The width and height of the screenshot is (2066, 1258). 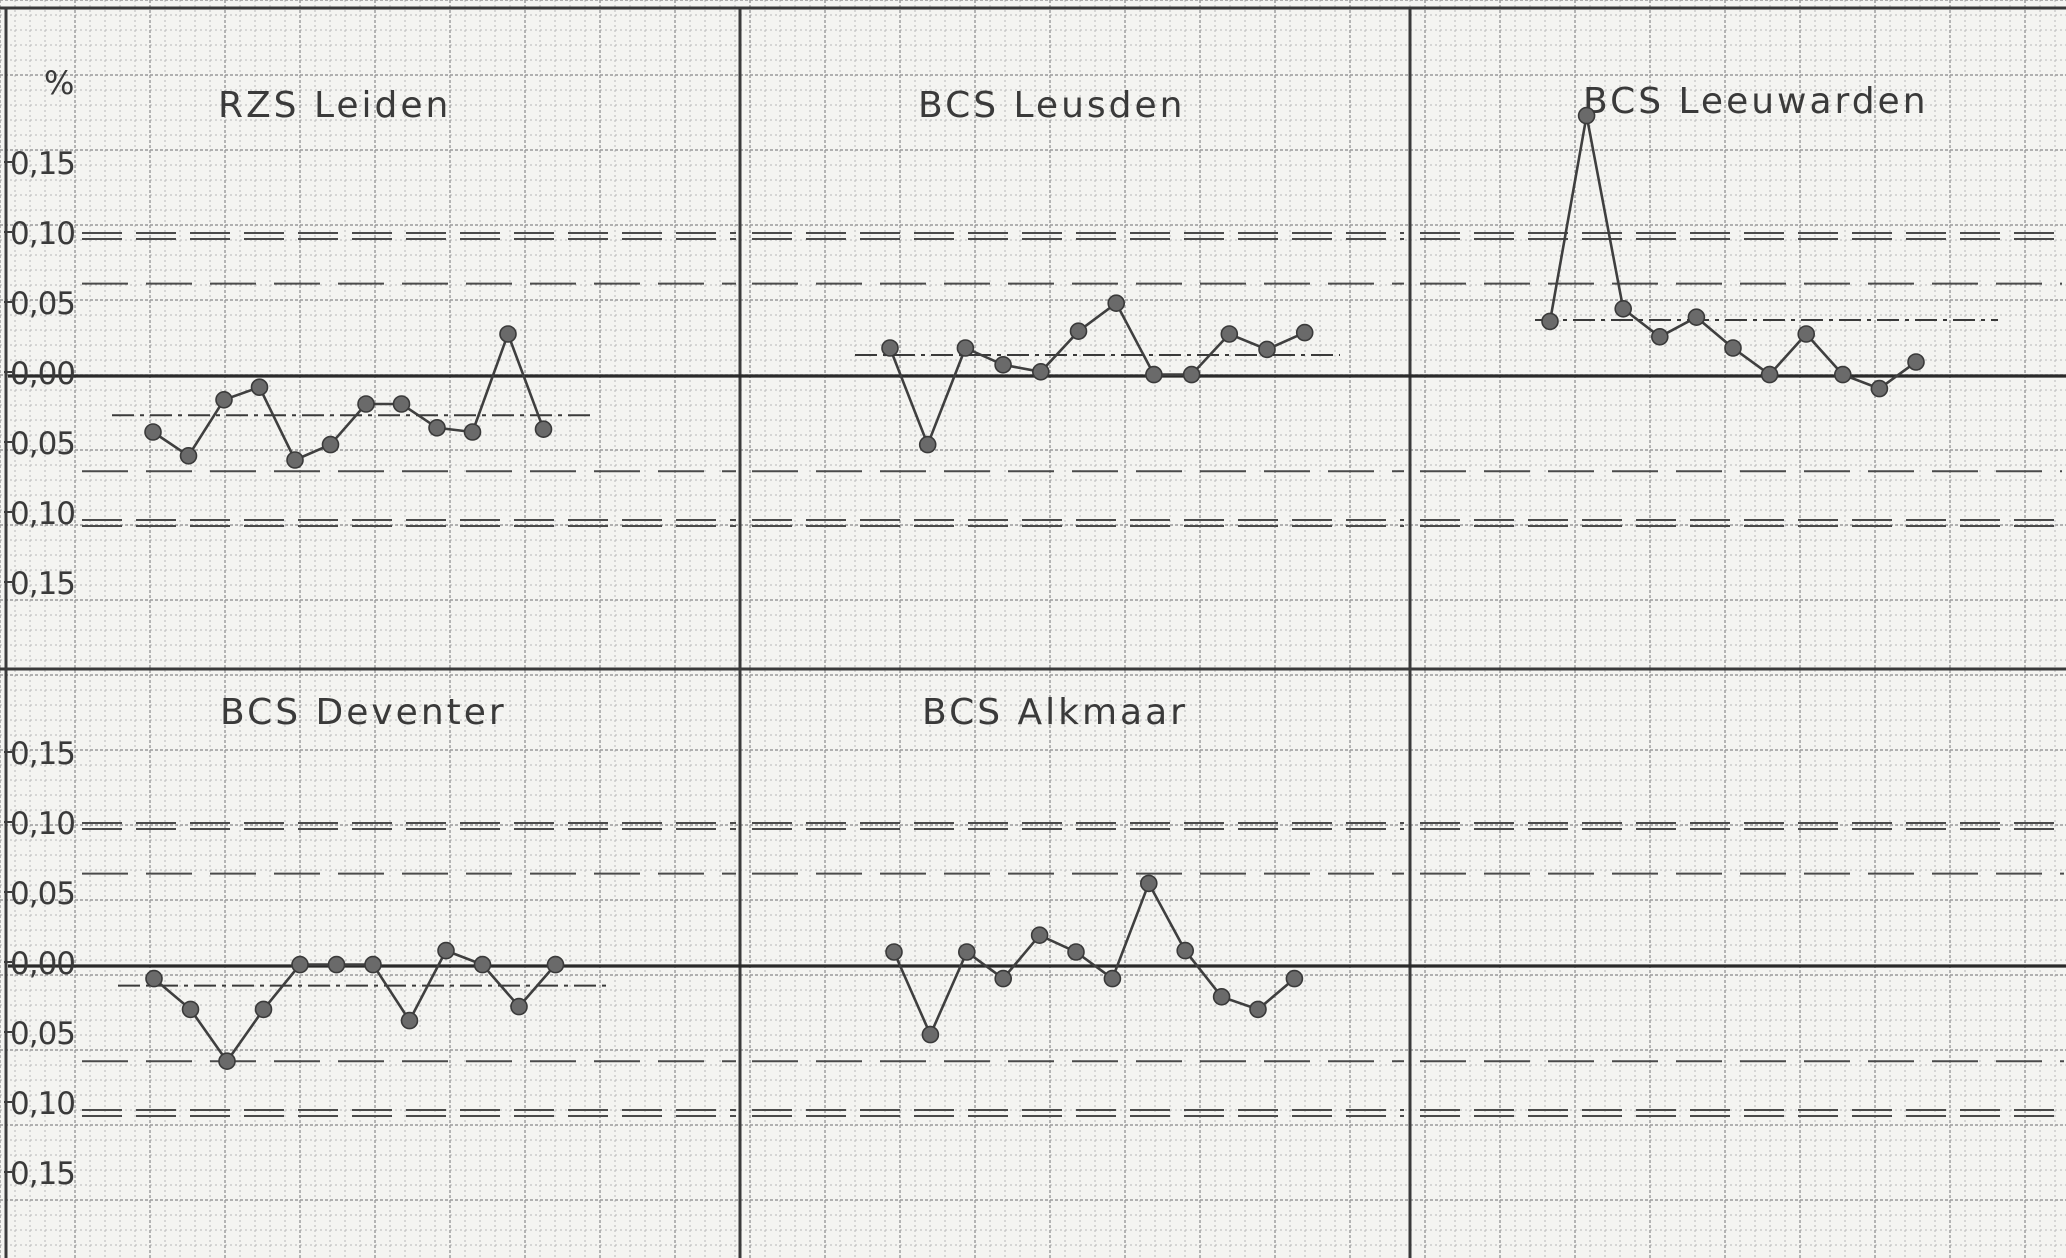 What do you see at coordinates (1741, 304) in the screenshot?
I see `panel-bcs-leeuwarden: BCS Leeuwarden` at bounding box center [1741, 304].